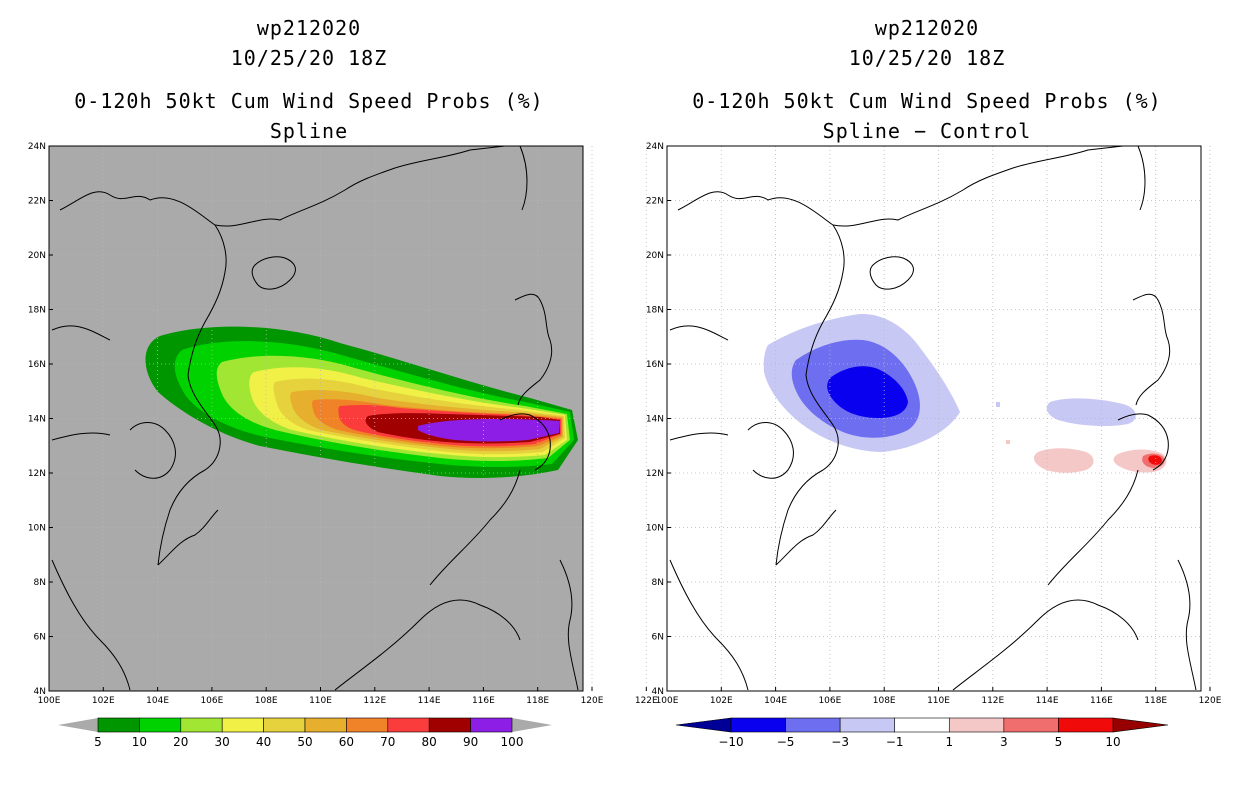  Describe the element at coordinates (895, 742) in the screenshot. I see `colorbar-label: −1` at that location.